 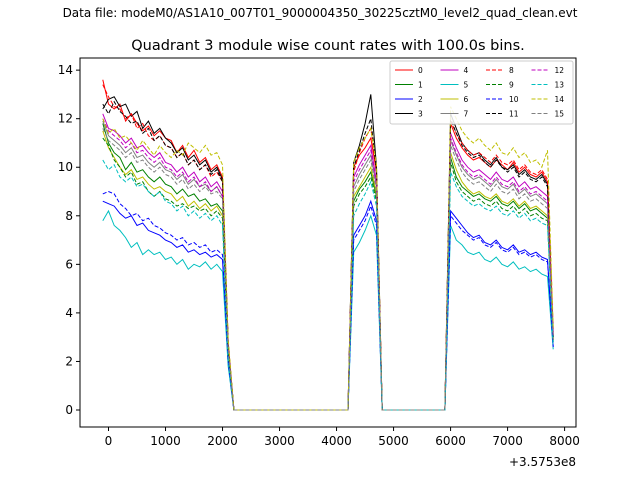 I want to click on legend-label-12: 12, so click(x=560, y=70).